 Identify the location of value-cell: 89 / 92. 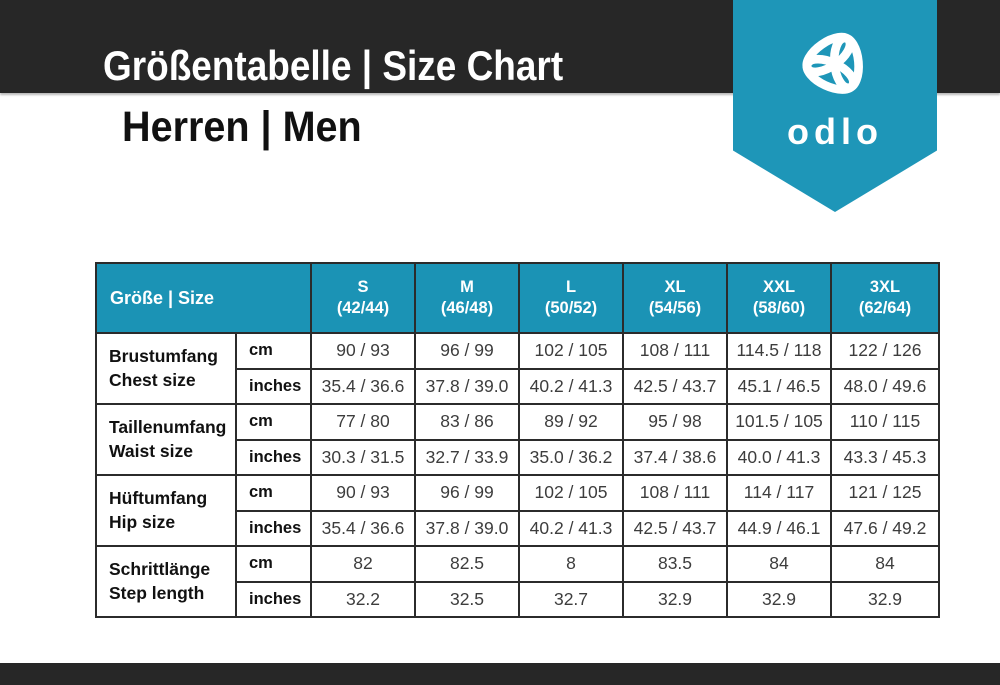
(571, 422).